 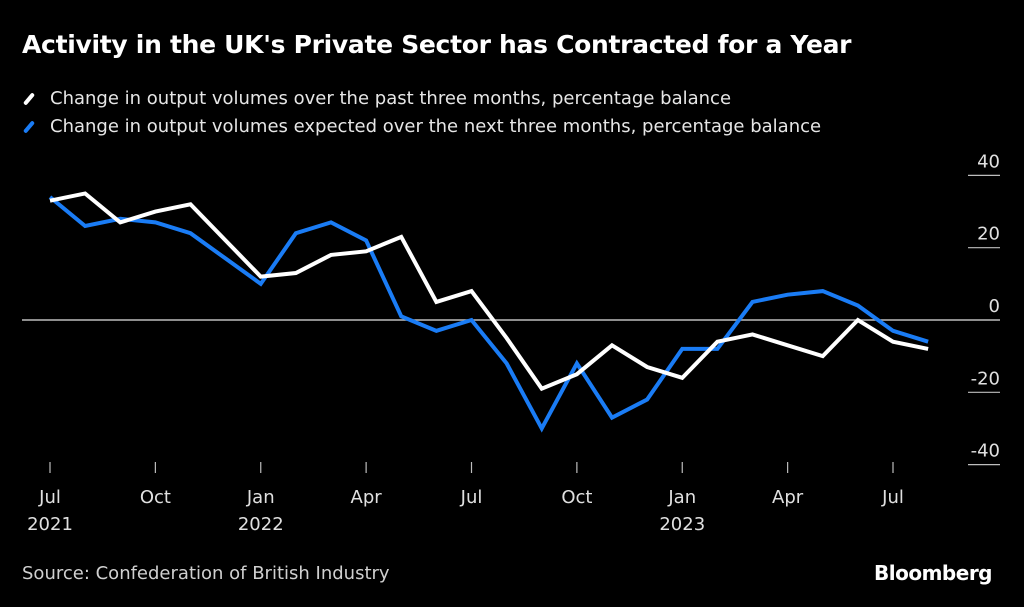 I want to click on x-tick-year: 2023, so click(x=682, y=524).